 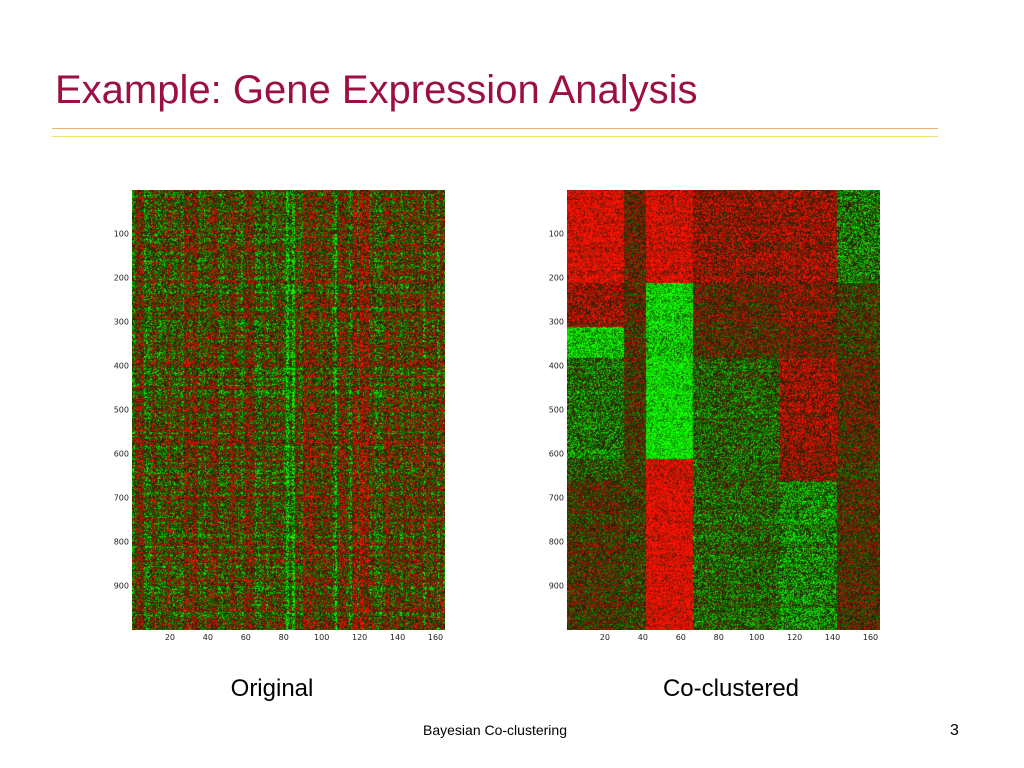 What do you see at coordinates (495, 128) in the screenshot?
I see `title-rule-top` at bounding box center [495, 128].